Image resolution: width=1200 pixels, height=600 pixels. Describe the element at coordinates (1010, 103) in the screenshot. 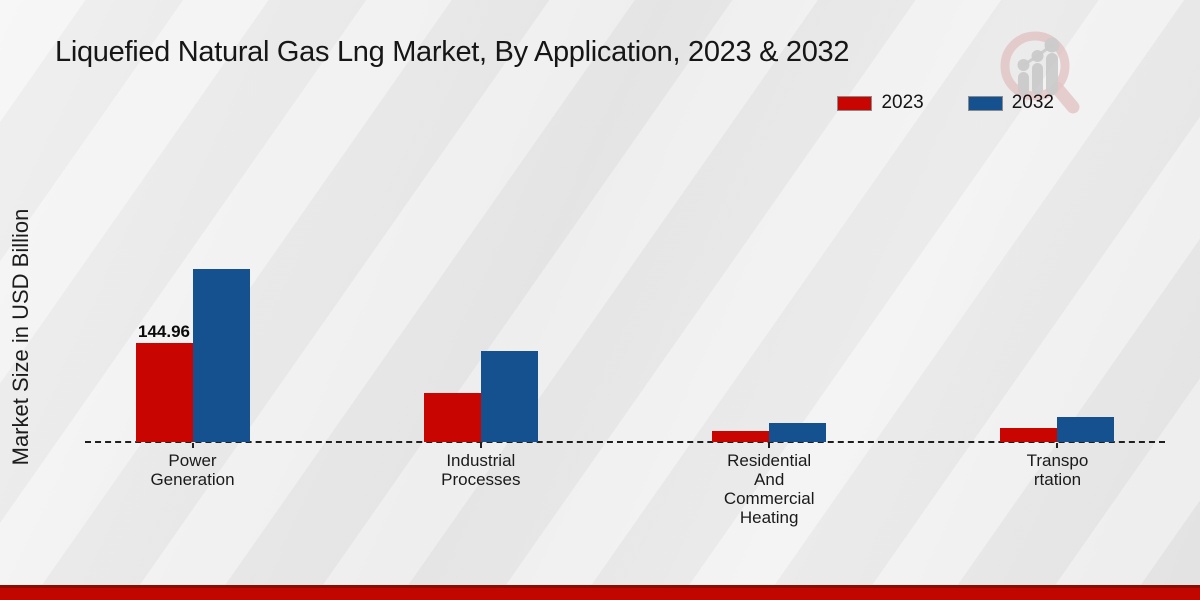

I see `legend-item-2032: 2032` at that location.